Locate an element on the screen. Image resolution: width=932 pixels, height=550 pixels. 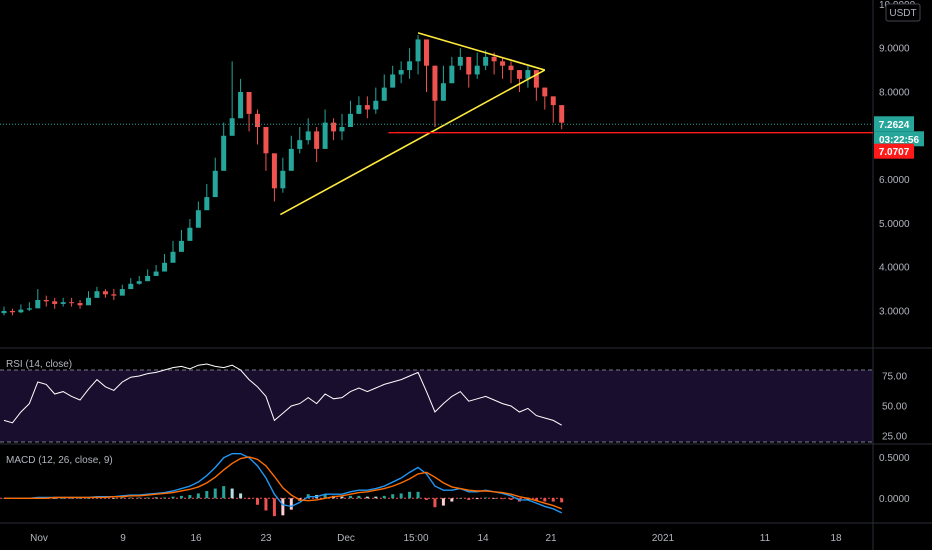
last-price-tag is located at coordinates (894, 124).